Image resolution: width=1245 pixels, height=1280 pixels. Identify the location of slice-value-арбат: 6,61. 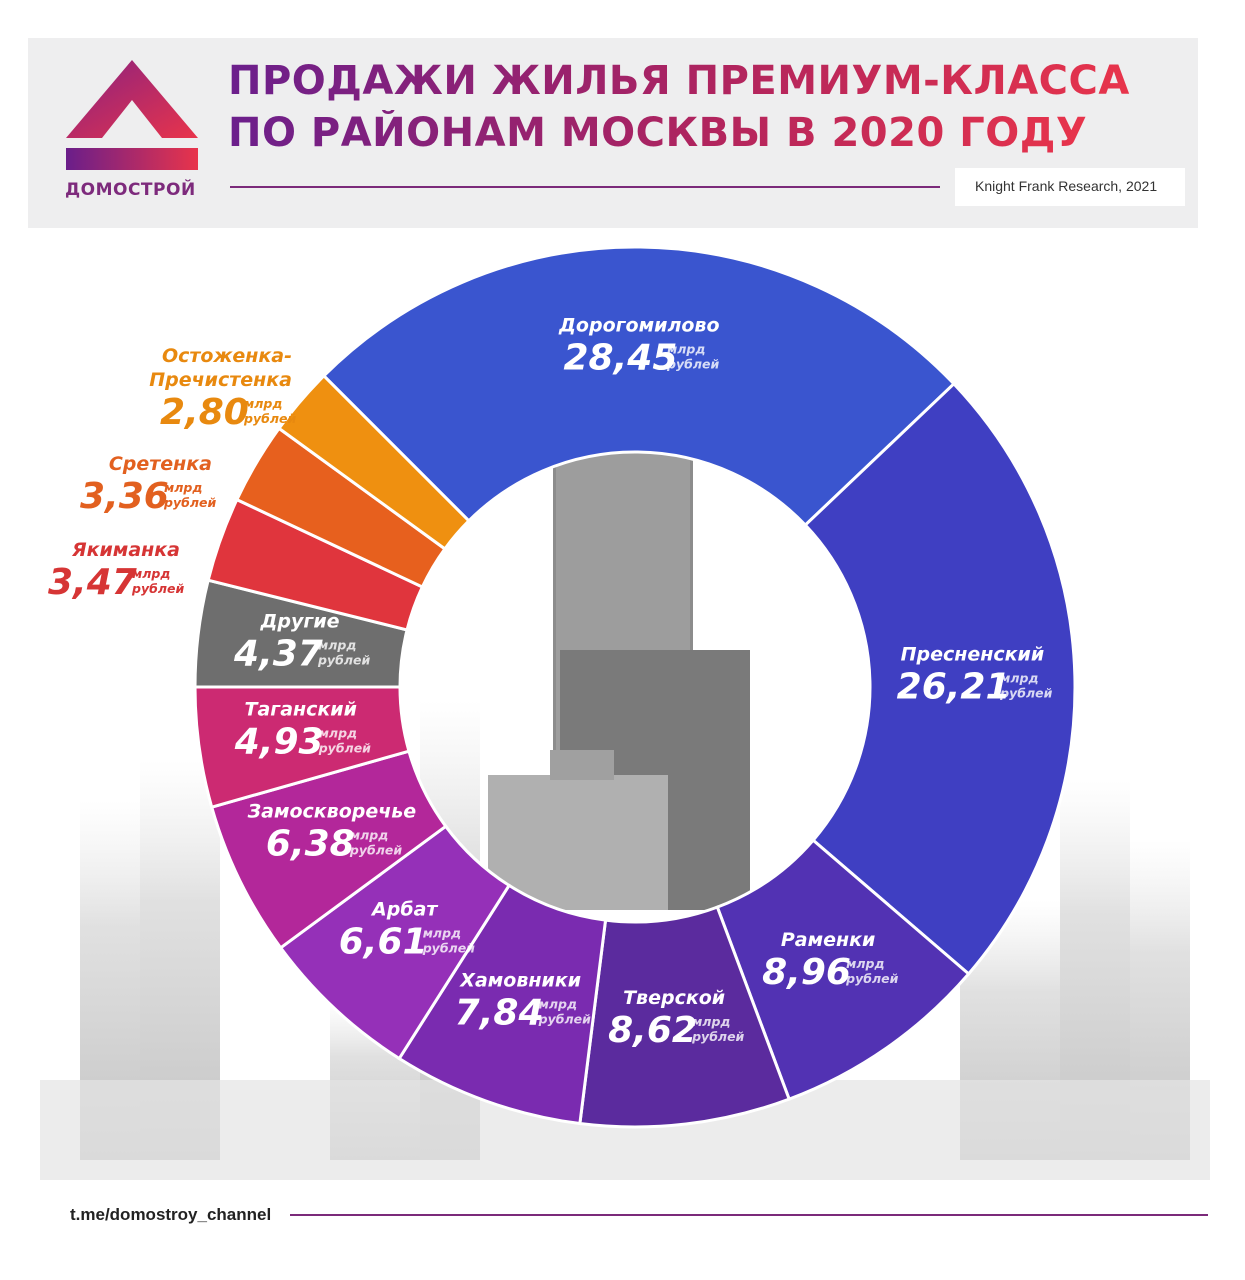
(383, 942).